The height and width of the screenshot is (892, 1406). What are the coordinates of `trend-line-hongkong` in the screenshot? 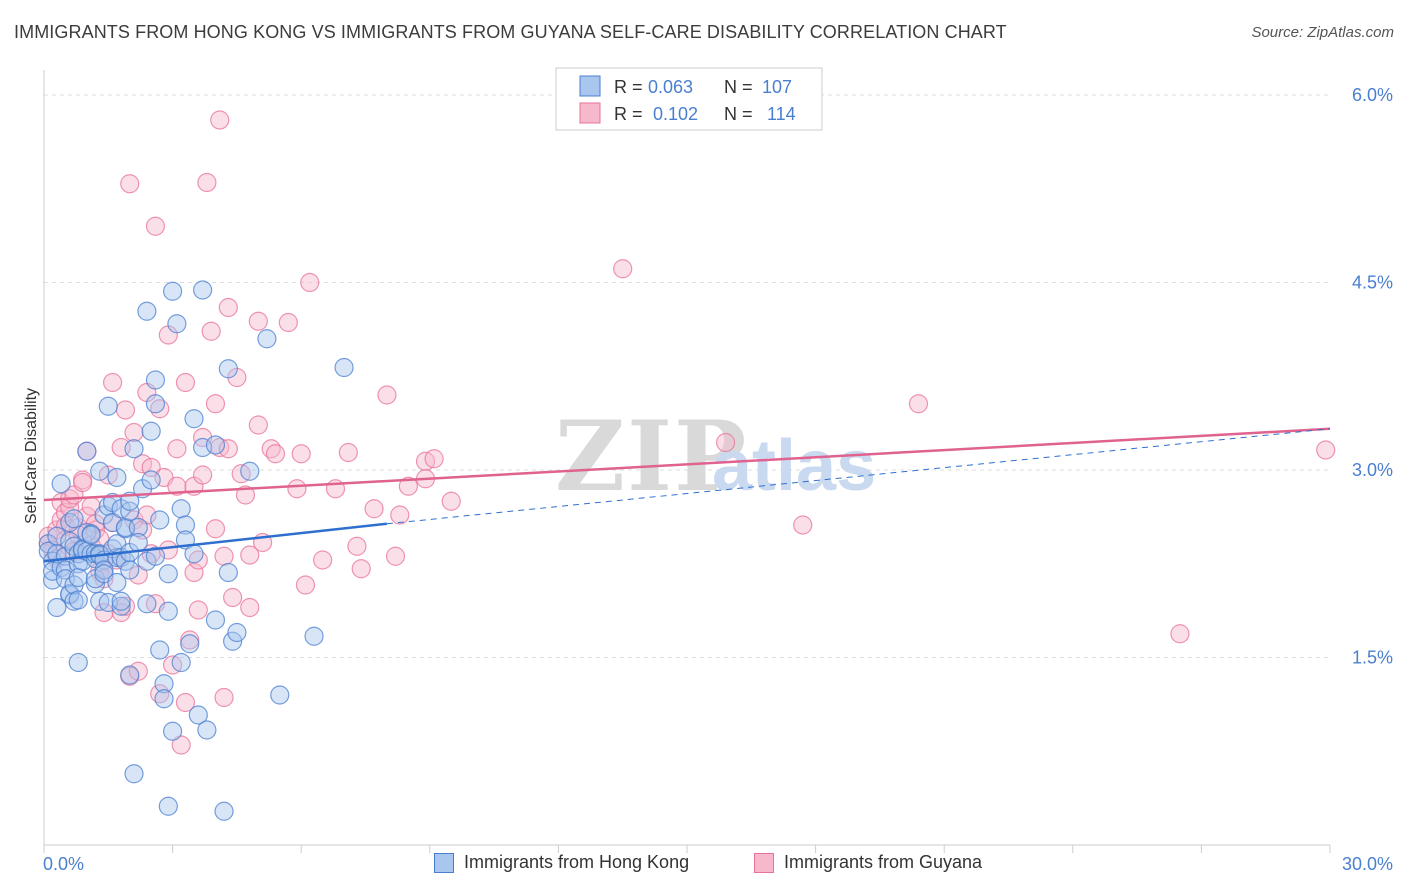 It's located at (215, 542).